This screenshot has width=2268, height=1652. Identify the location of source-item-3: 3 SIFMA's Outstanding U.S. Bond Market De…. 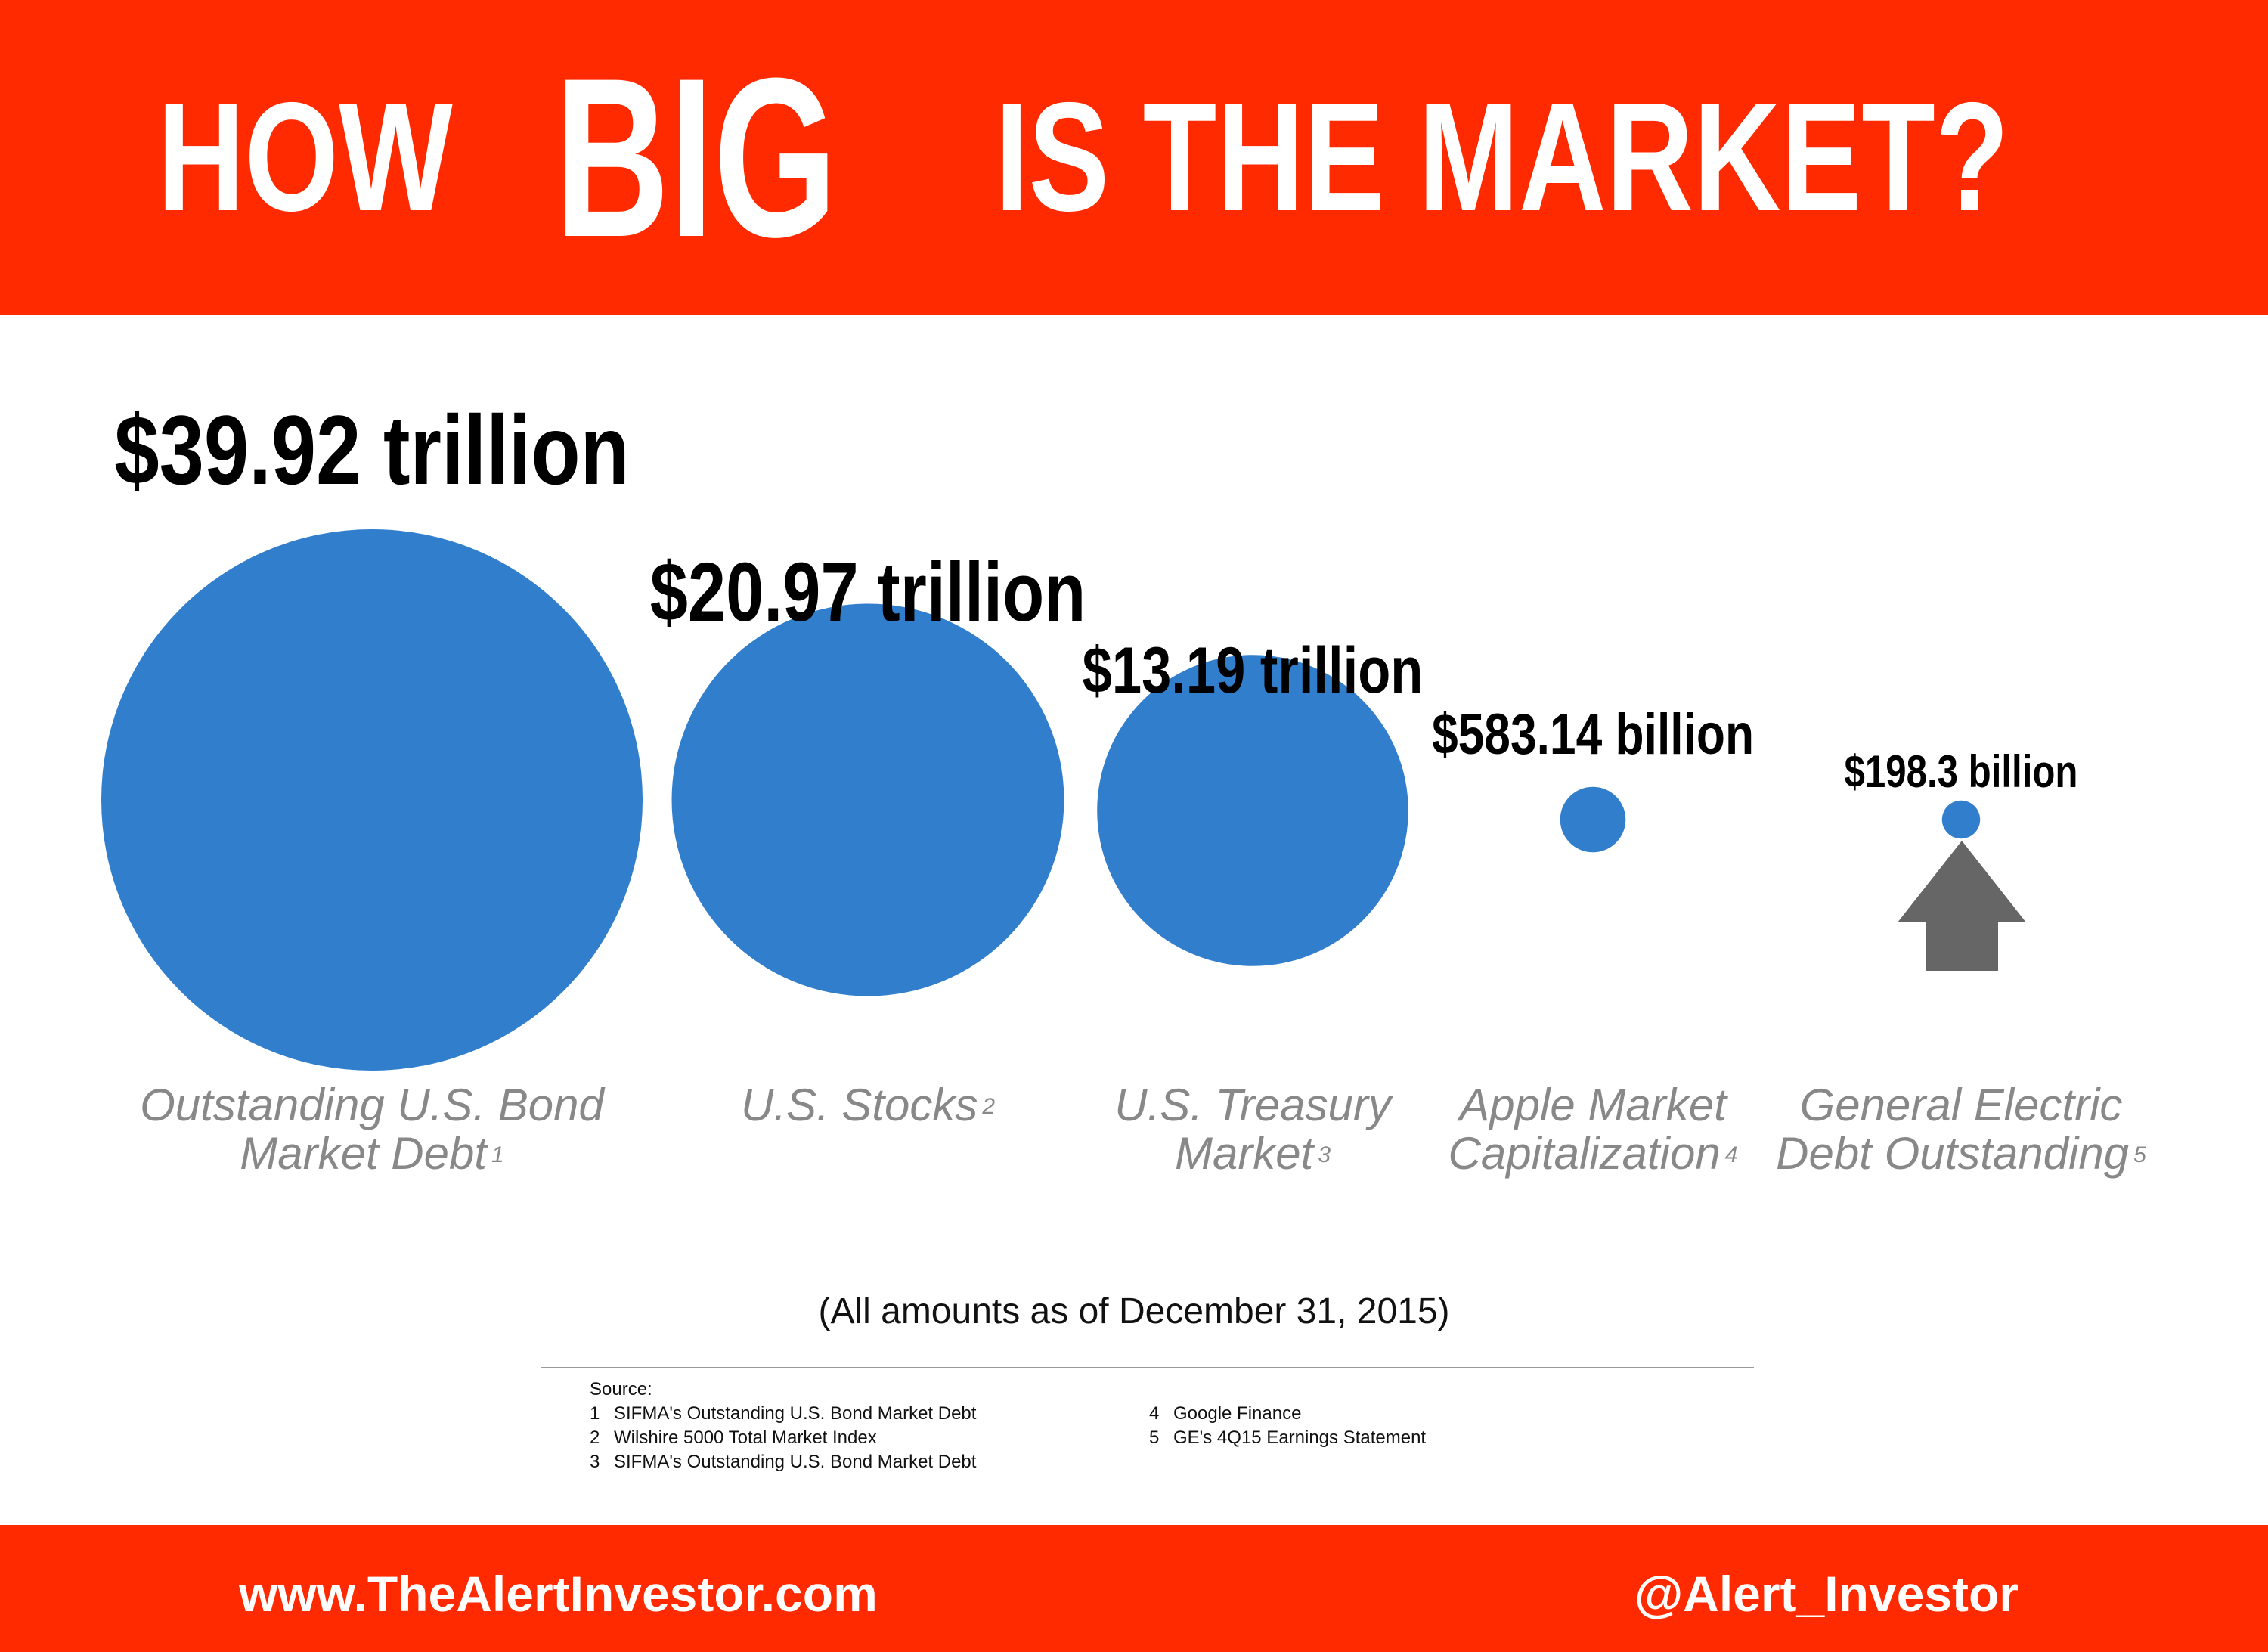
(783, 1462).